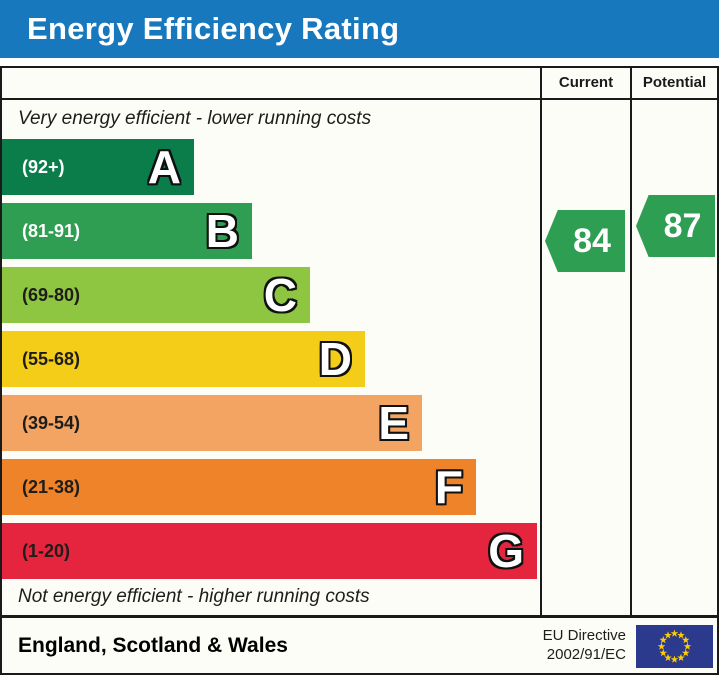  I want to click on current-rating-arrow: 84, so click(585, 241).